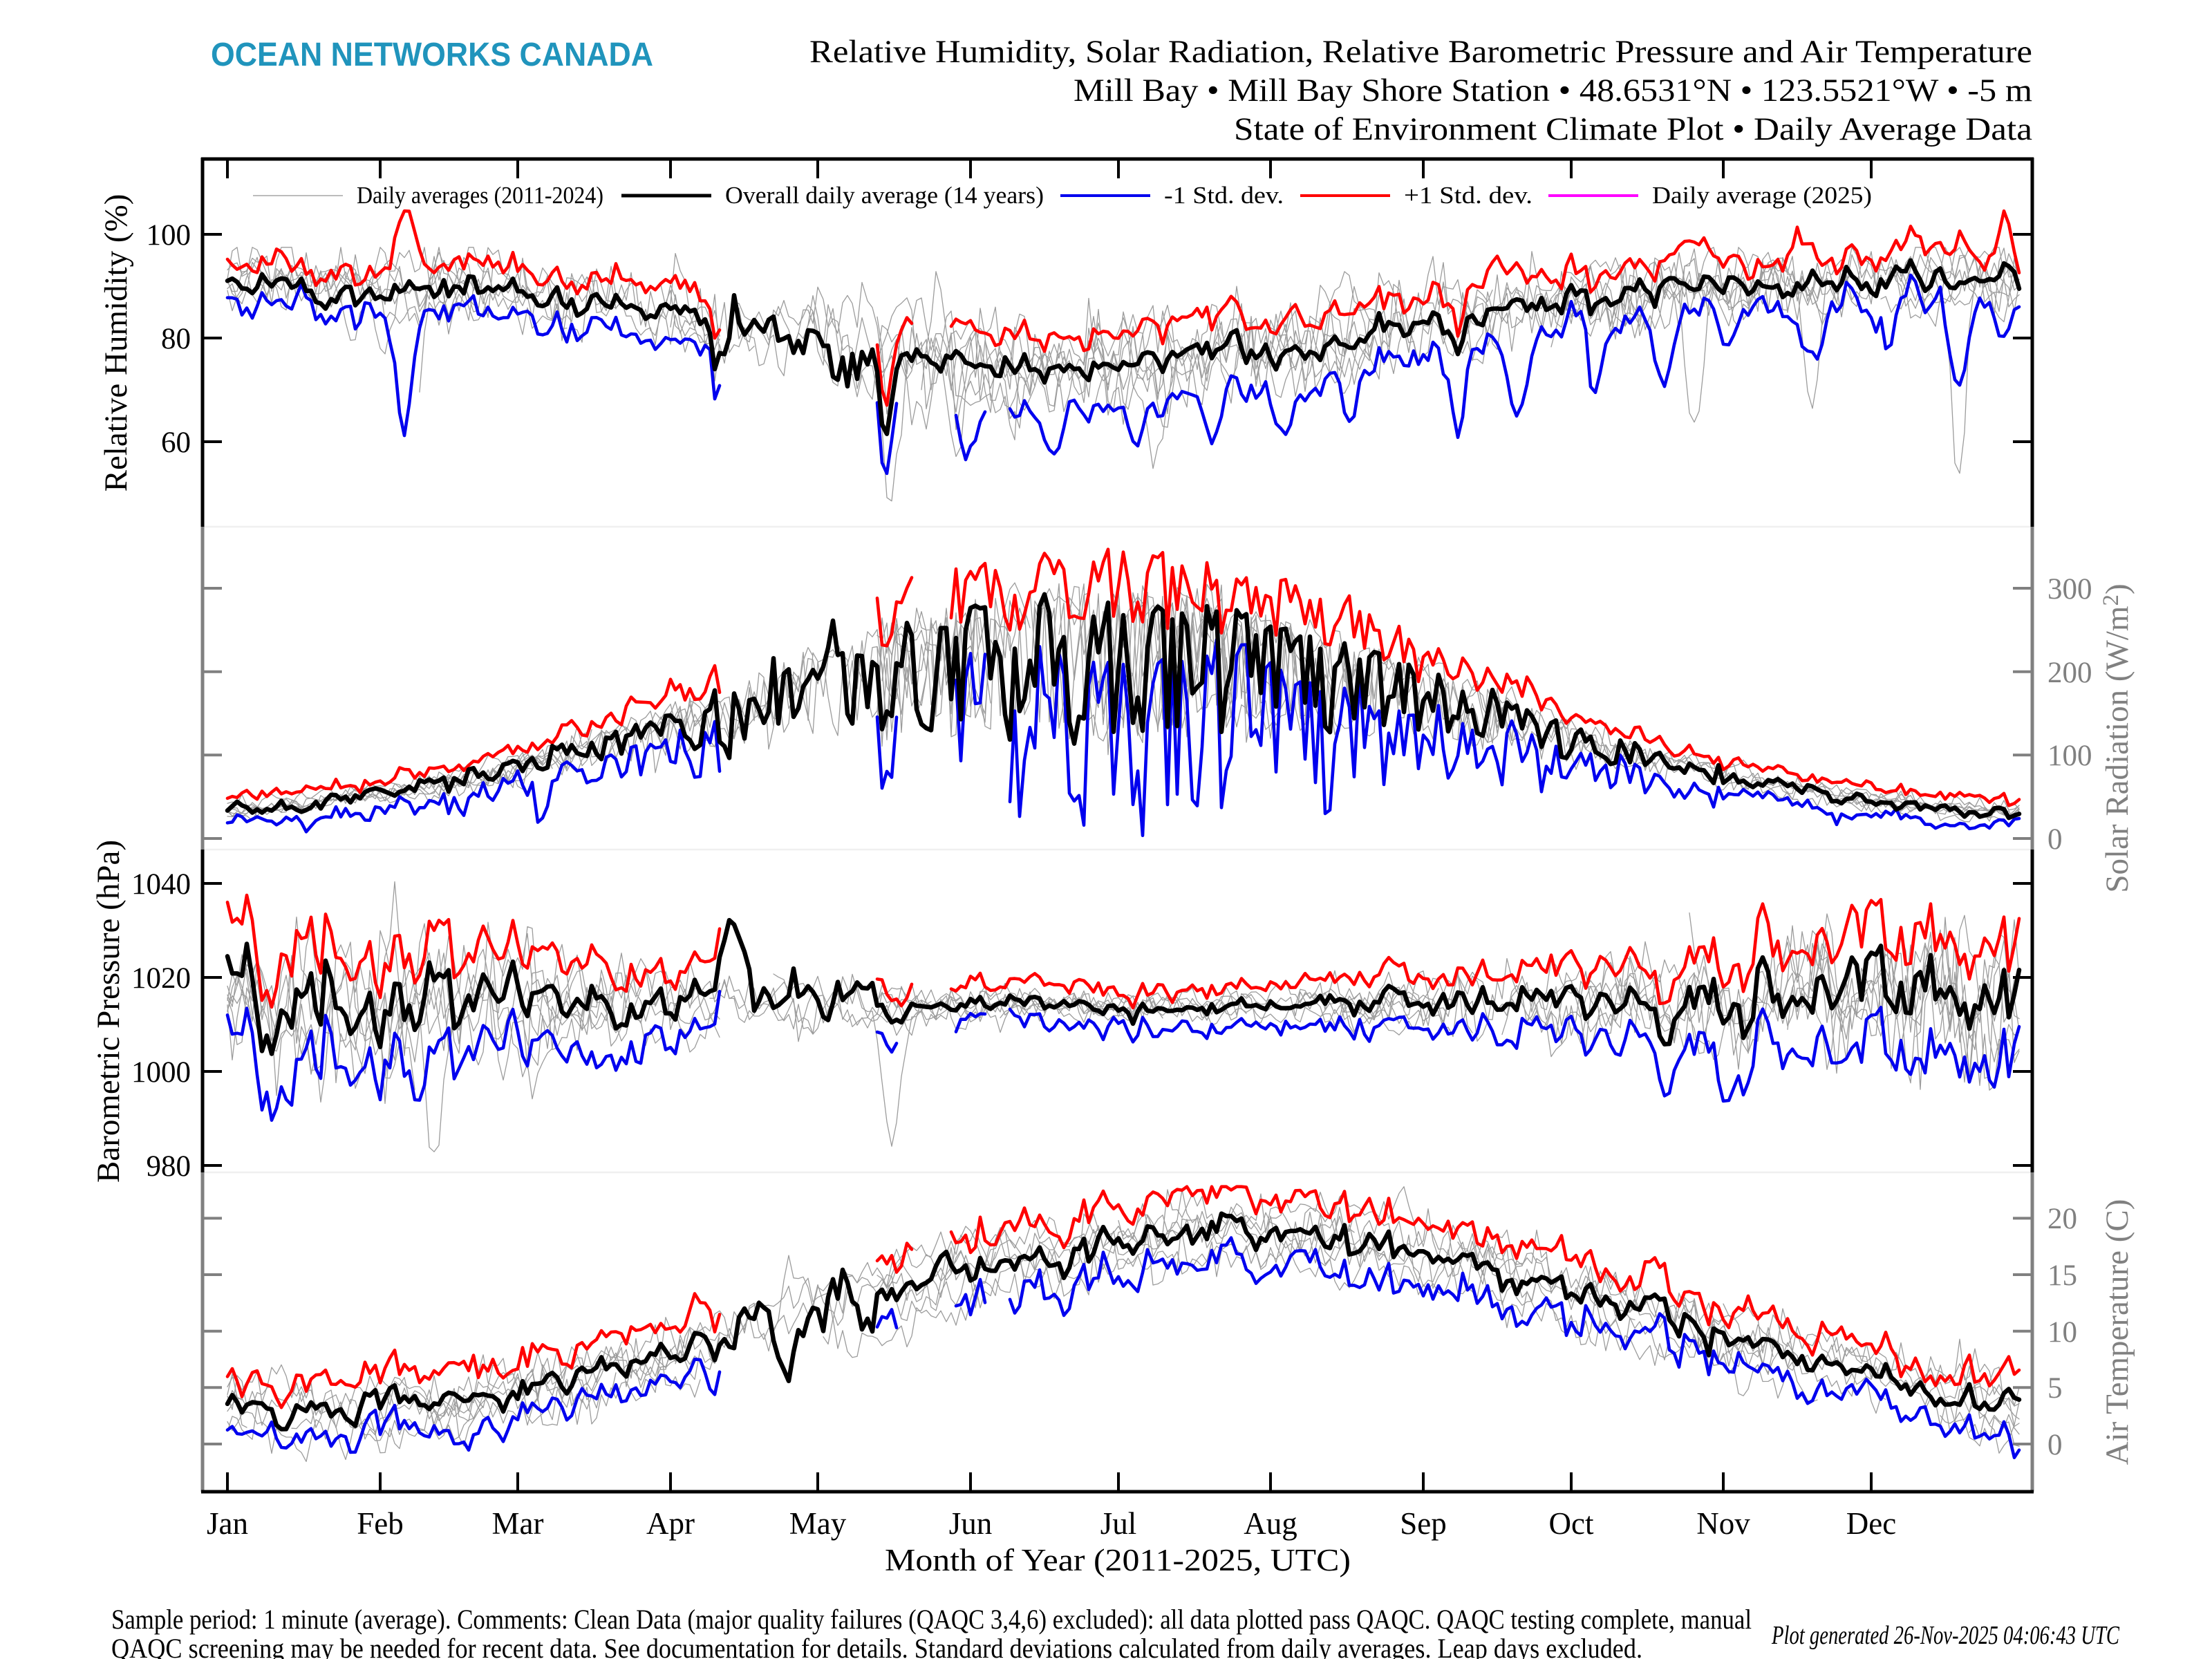  Describe the element at coordinates (432, 55) in the screenshot. I see `svg-text: OCEAN NETWORKS CANADA` at that location.